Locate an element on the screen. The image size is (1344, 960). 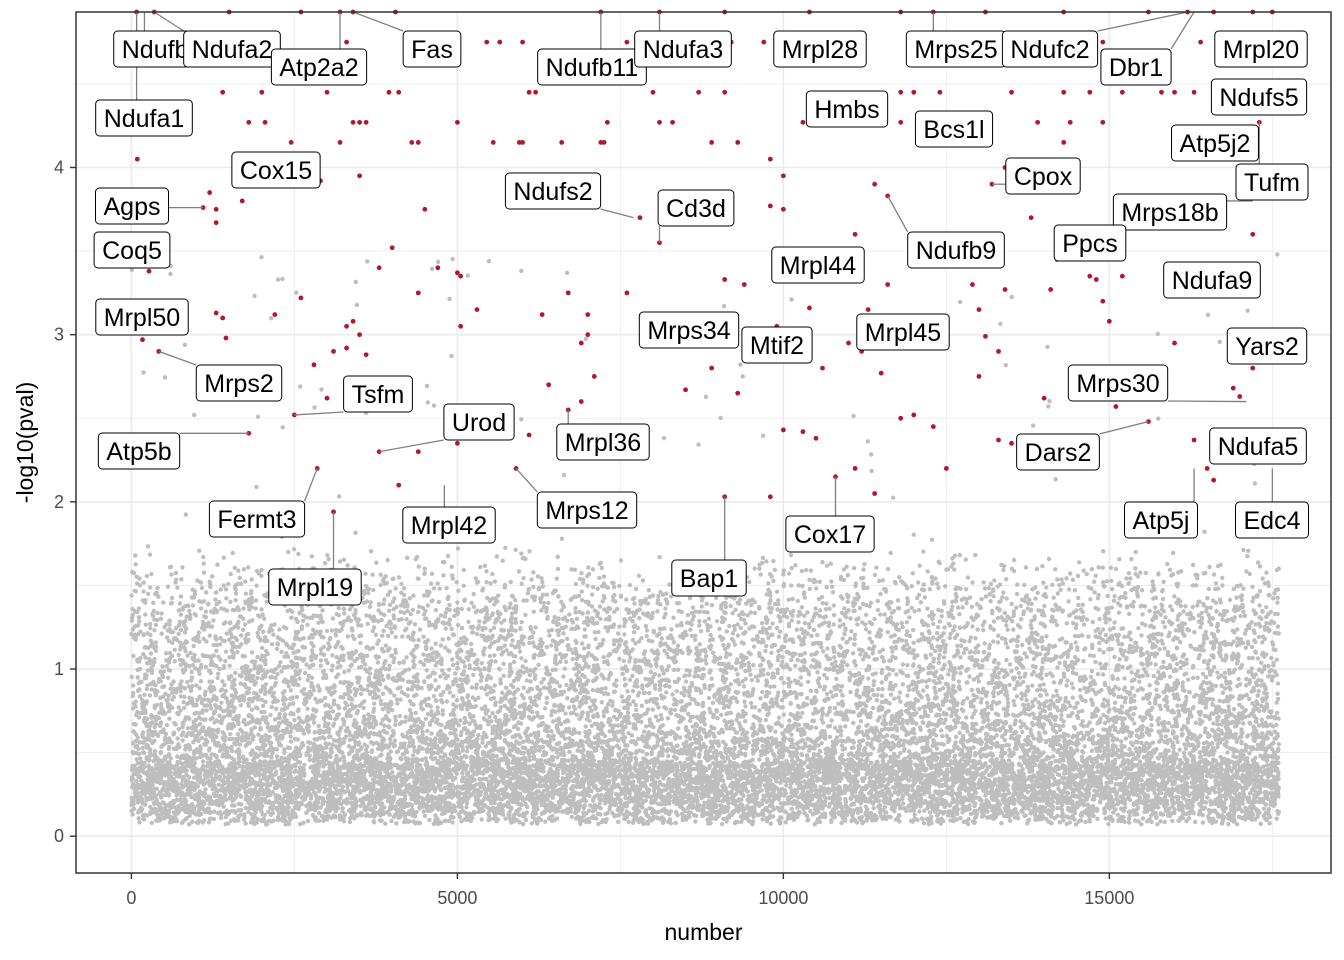
gene-label: Ndufs5 is located at coordinates (1259, 97).